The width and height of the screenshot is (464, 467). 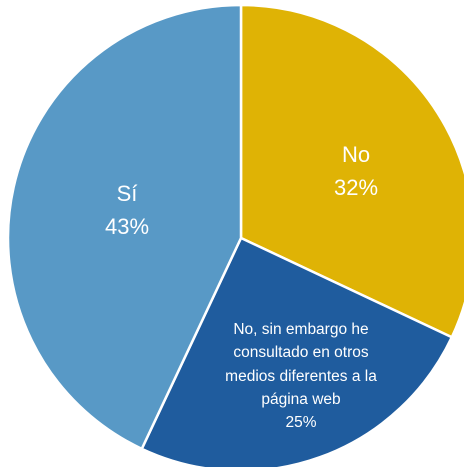 I want to click on value-label: 32%, so click(x=356, y=187).